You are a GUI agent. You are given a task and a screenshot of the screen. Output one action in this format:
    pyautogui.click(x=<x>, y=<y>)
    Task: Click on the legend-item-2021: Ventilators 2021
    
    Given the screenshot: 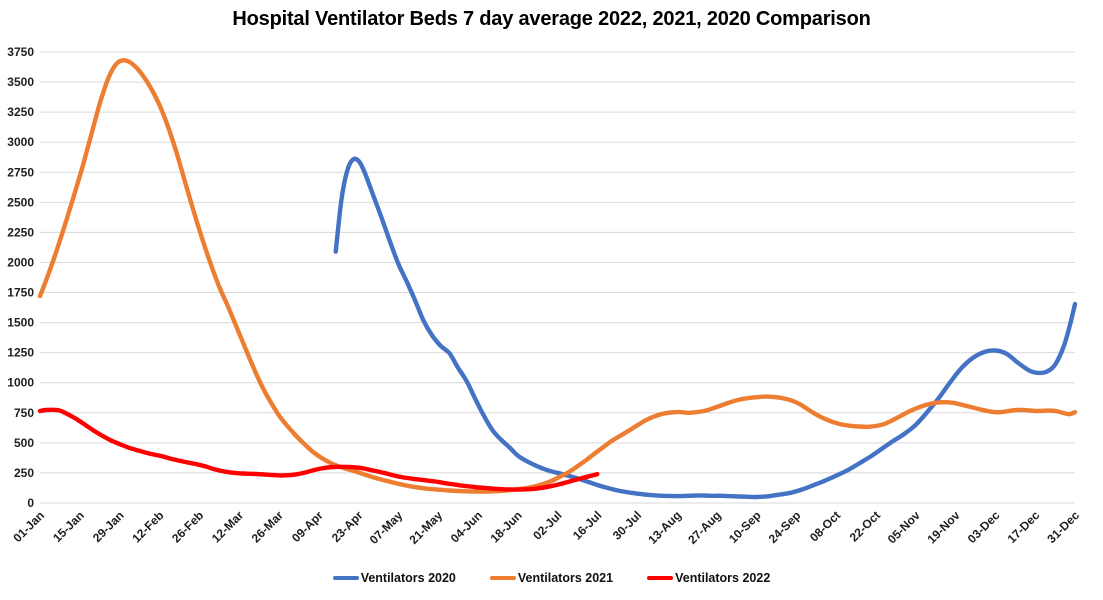 What is the action you would take?
    pyautogui.click(x=551, y=578)
    